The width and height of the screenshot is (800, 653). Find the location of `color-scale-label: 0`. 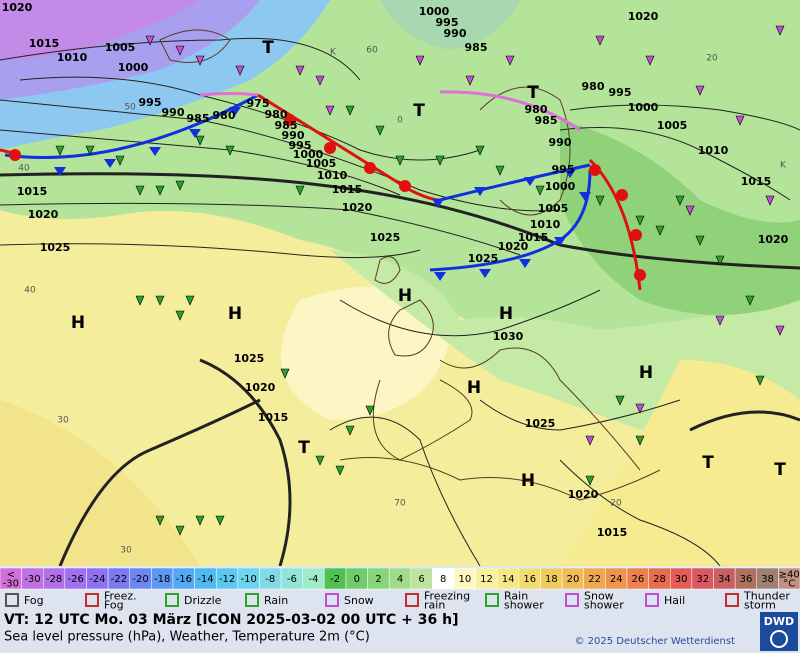

color-scale-label: 0 is located at coordinates (357, 579).